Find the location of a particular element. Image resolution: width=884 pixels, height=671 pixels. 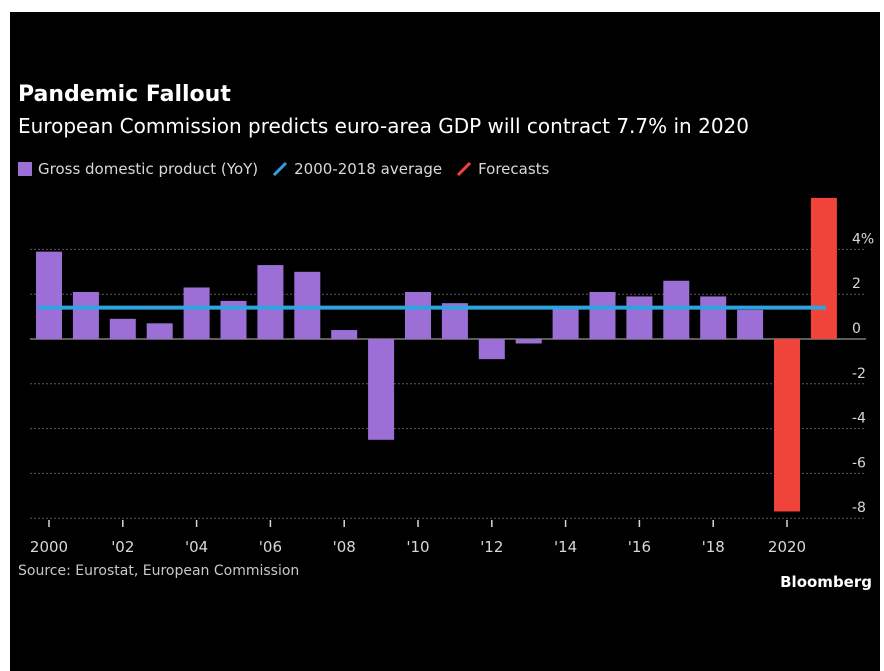

y-tick-label: -2 is located at coordinates (859, 374).